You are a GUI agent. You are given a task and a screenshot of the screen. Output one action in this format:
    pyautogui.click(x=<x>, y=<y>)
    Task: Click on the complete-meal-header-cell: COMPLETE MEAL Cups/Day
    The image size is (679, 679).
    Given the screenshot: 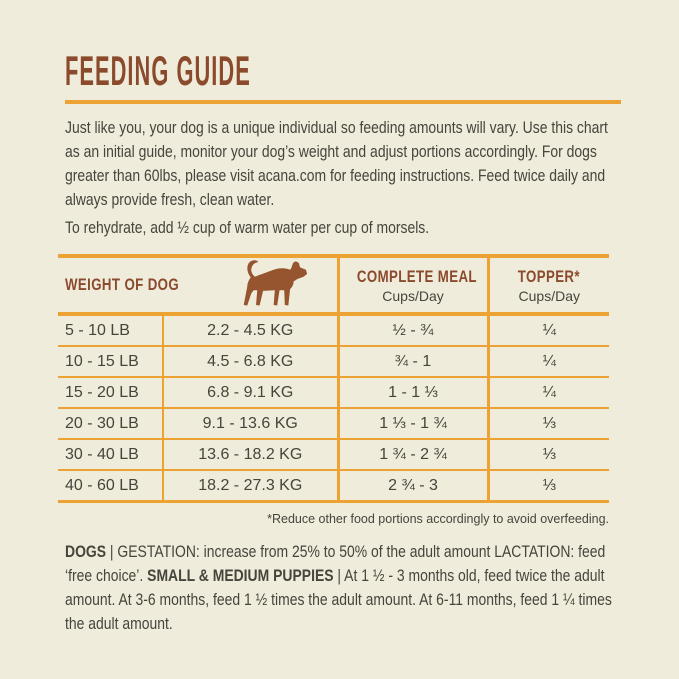 What is the action you would take?
    pyautogui.click(x=412, y=285)
    